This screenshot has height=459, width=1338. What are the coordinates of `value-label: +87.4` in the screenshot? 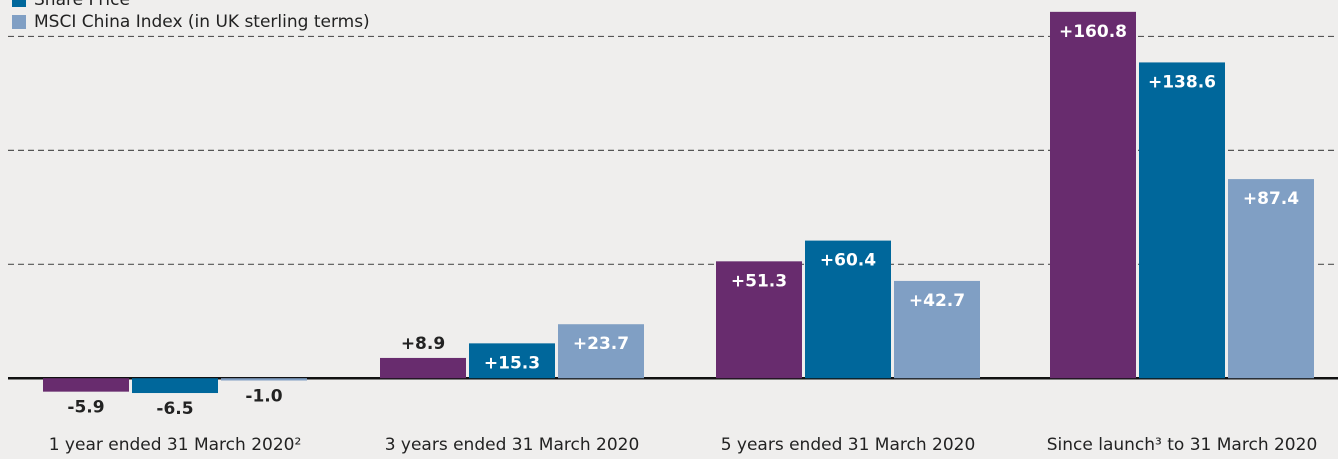 It's located at (1271, 199).